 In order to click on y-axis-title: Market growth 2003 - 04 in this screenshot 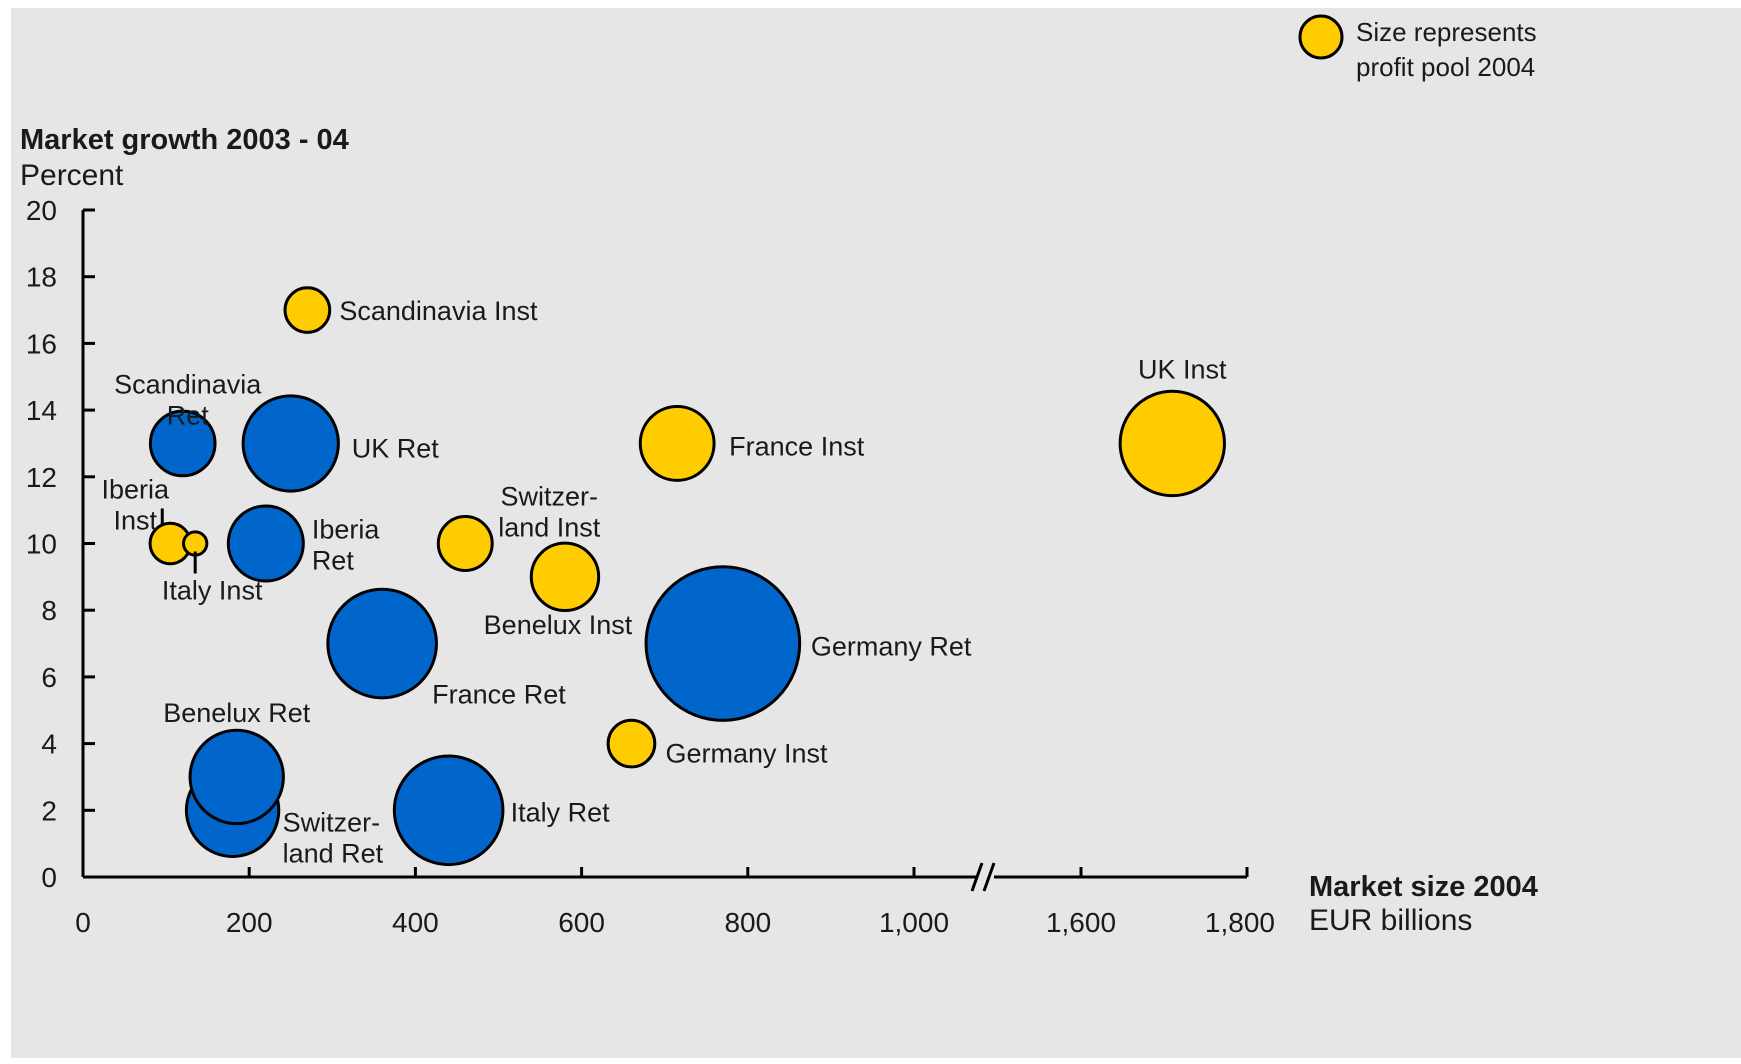, I will do `click(184, 140)`.